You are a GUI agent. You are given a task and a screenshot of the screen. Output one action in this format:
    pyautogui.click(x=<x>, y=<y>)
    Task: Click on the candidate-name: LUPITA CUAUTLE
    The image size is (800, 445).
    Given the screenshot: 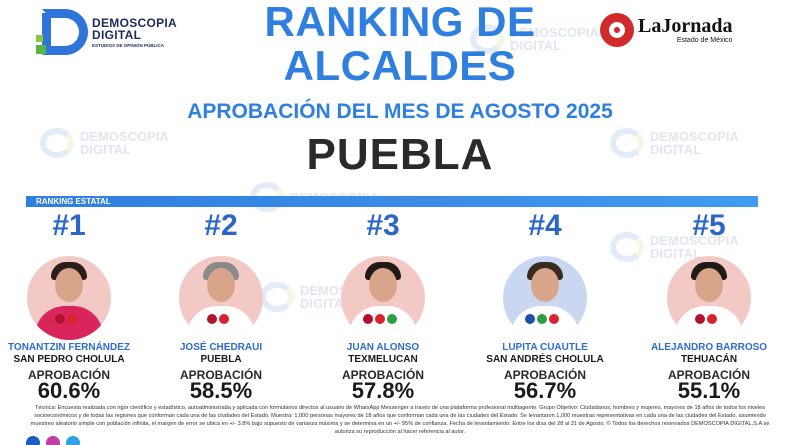 What is the action you would take?
    pyautogui.click(x=545, y=347)
    